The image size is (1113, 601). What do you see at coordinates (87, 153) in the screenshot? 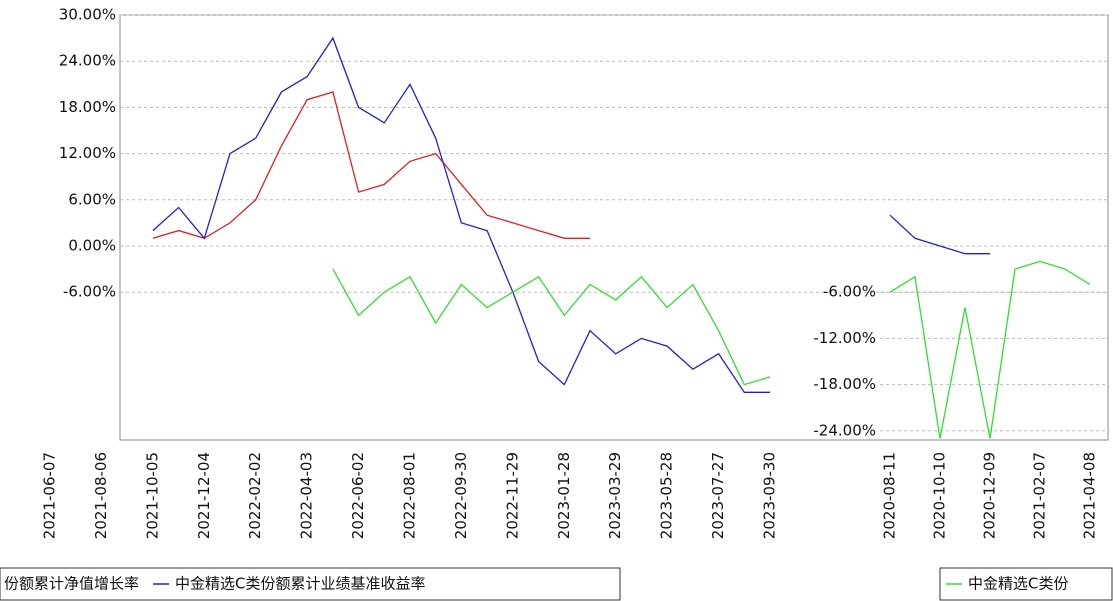
I see `y-tick-label: 12.00%` at bounding box center [87, 153].